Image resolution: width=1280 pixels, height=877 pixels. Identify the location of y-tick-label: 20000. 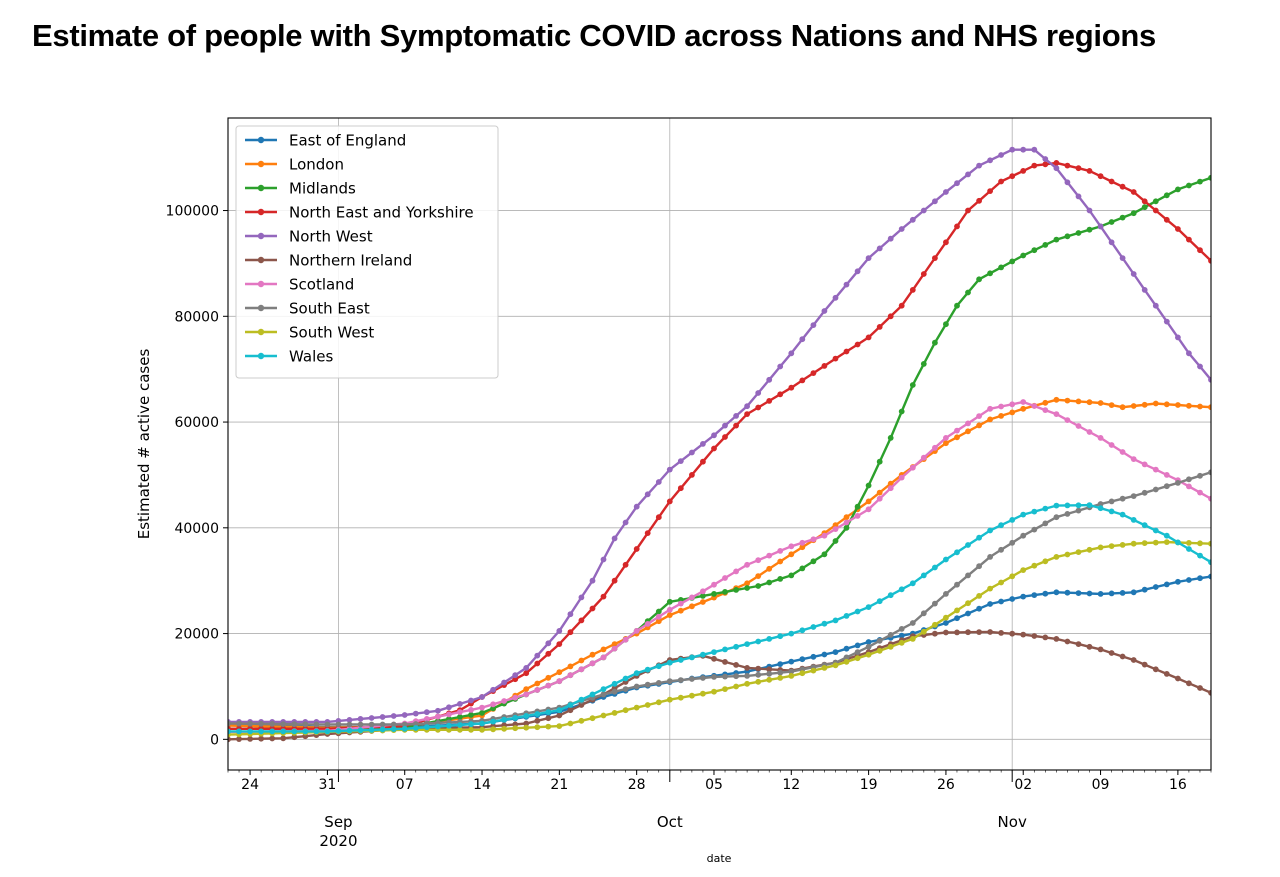
(196, 635).